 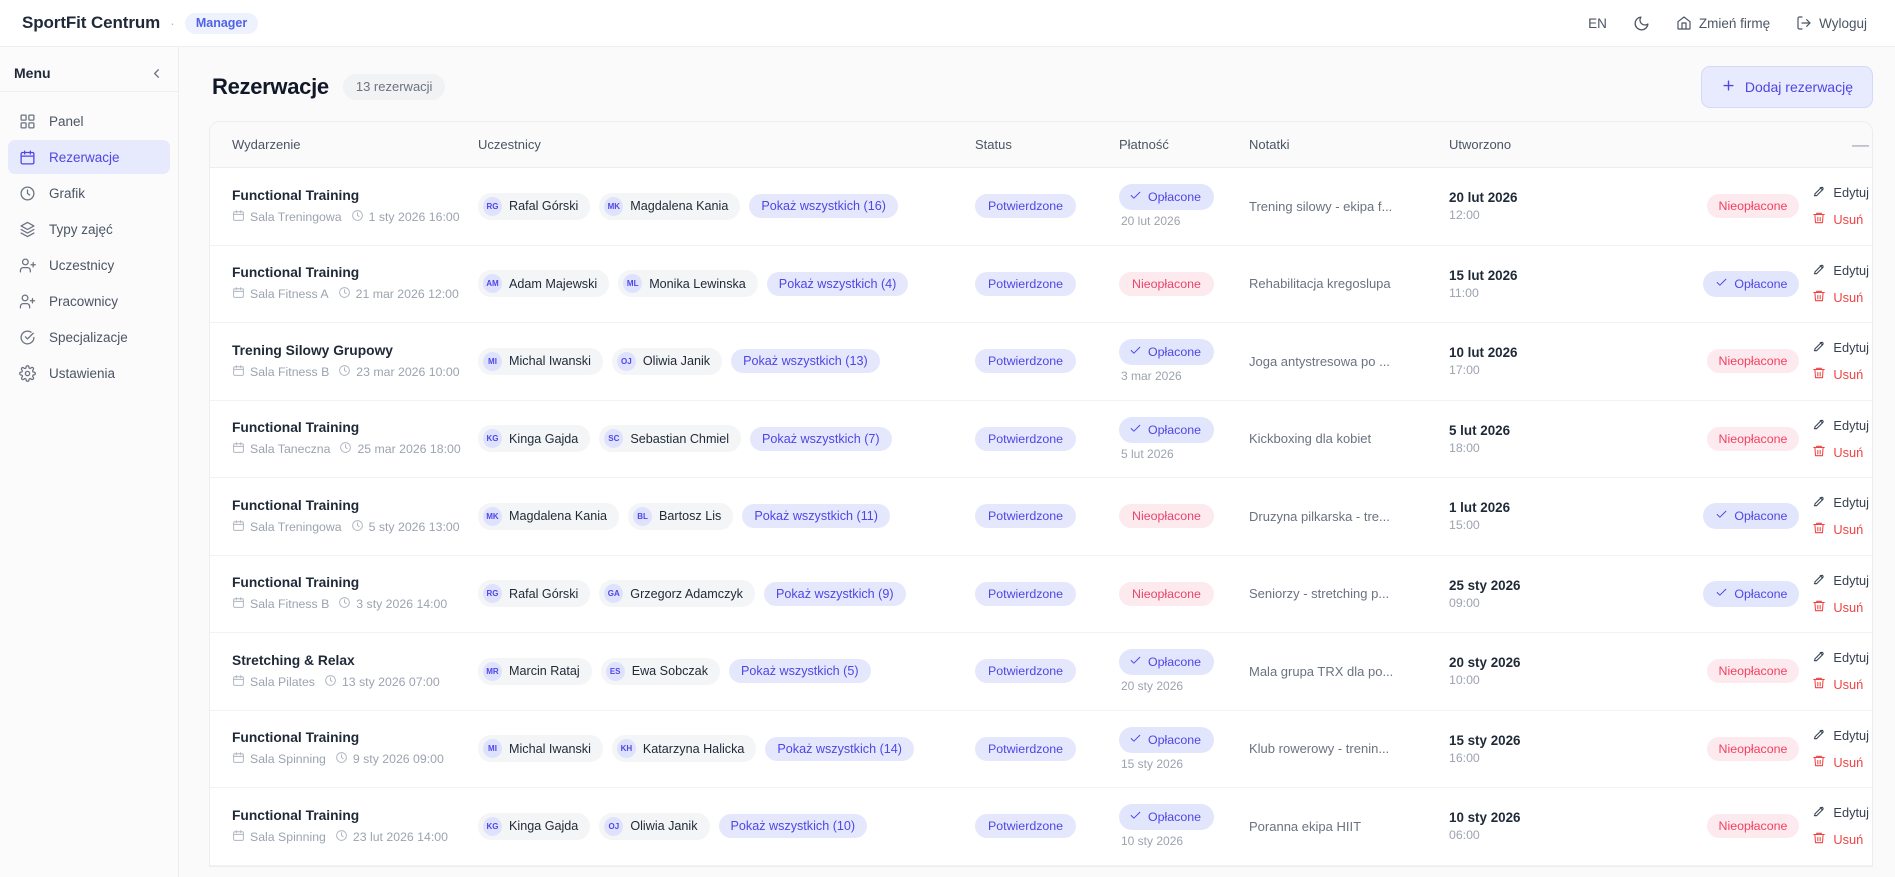 What do you see at coordinates (688, 284) in the screenshot?
I see `participant-chip: ML Monika Lewinska` at bounding box center [688, 284].